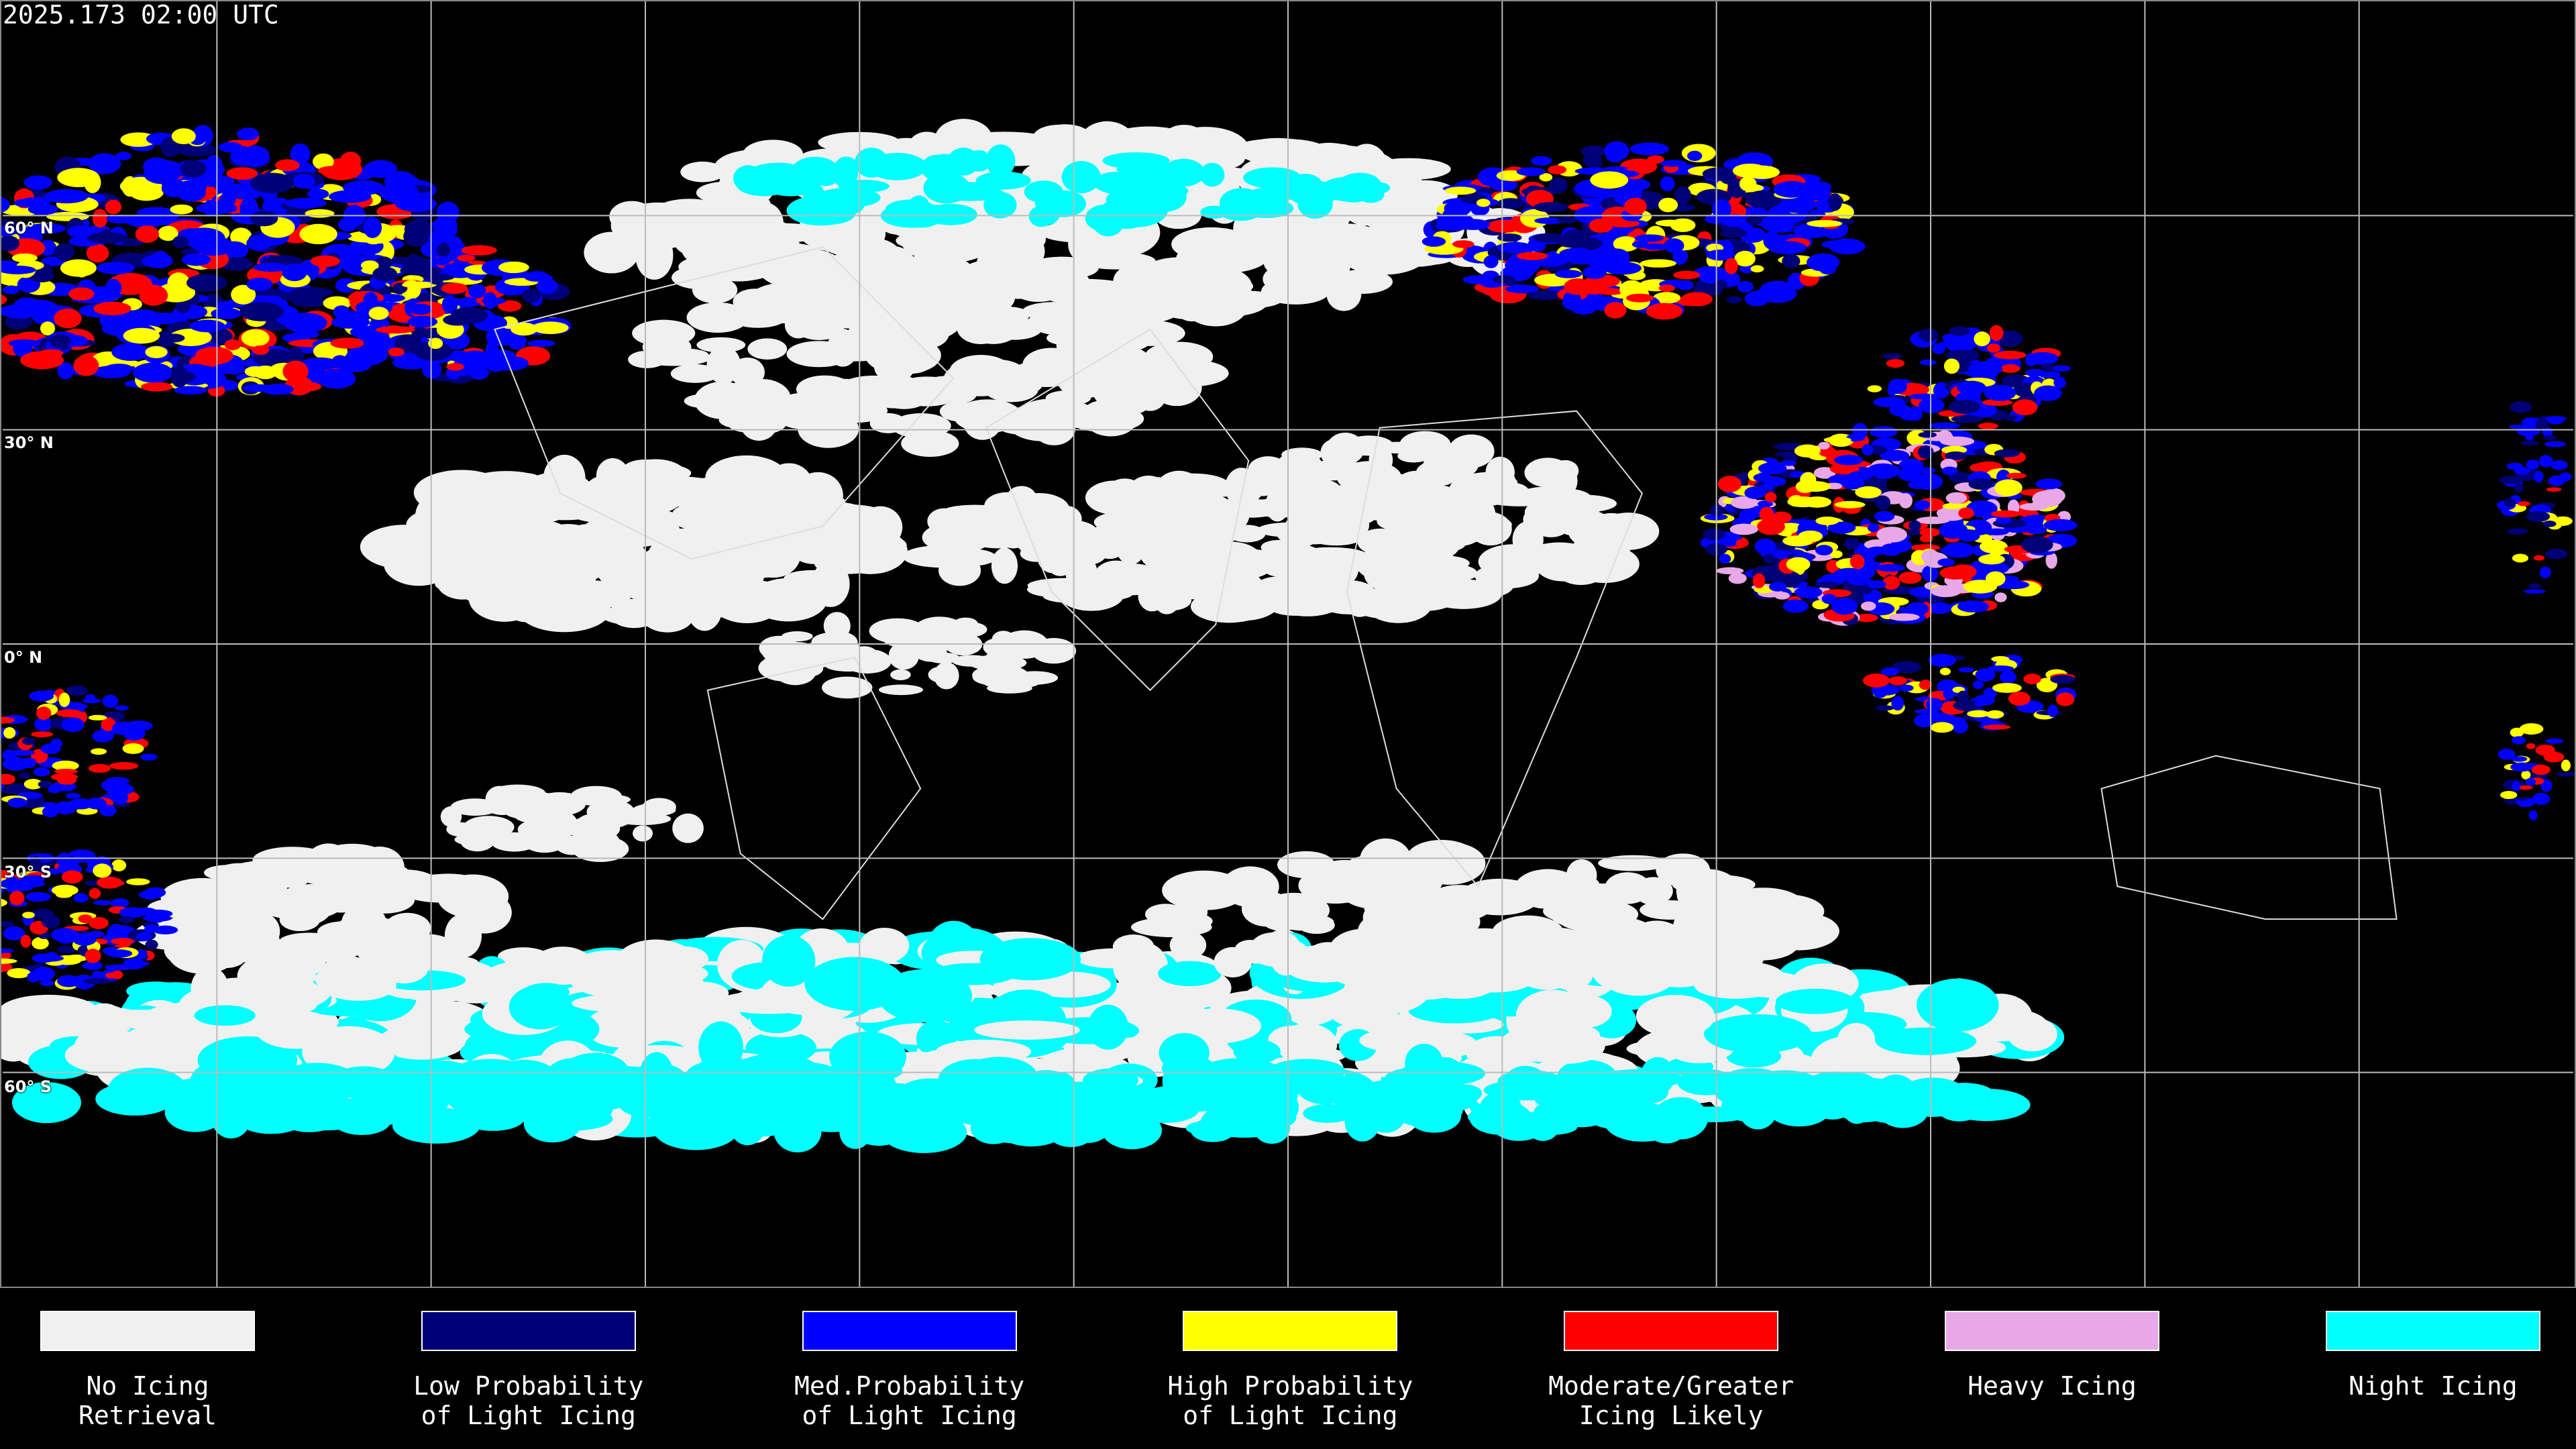  Describe the element at coordinates (909, 1415) in the screenshot. I see `legend-label-line2: of Light Icing` at that location.